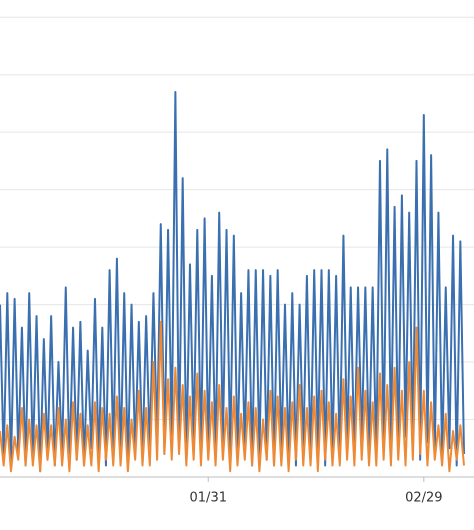 The width and height of the screenshot is (474, 530). Describe the element at coordinates (208, 498) in the screenshot. I see `x-tick-label: 01/31` at that location.